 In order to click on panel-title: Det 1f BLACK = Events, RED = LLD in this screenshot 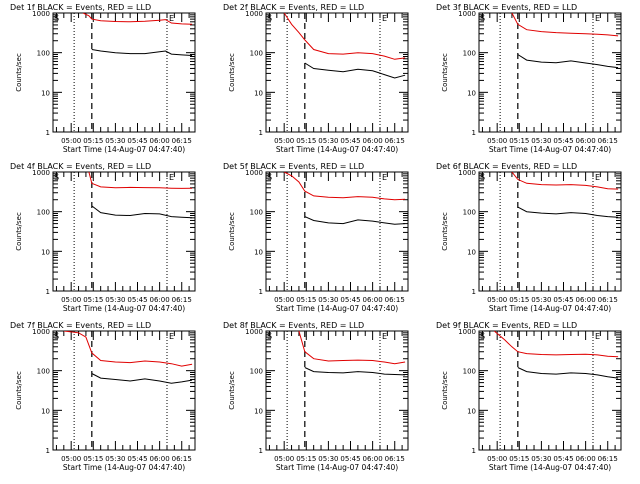, I will do `click(80, 7)`.